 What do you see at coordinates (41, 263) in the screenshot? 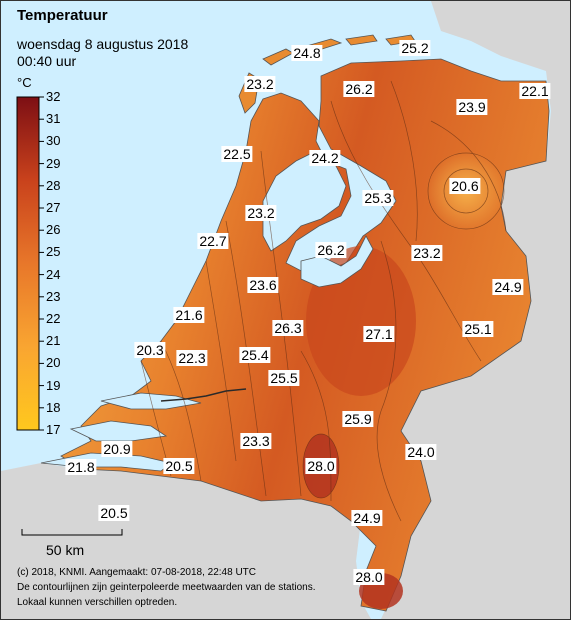
I see `legend-ticks` at bounding box center [41, 263].